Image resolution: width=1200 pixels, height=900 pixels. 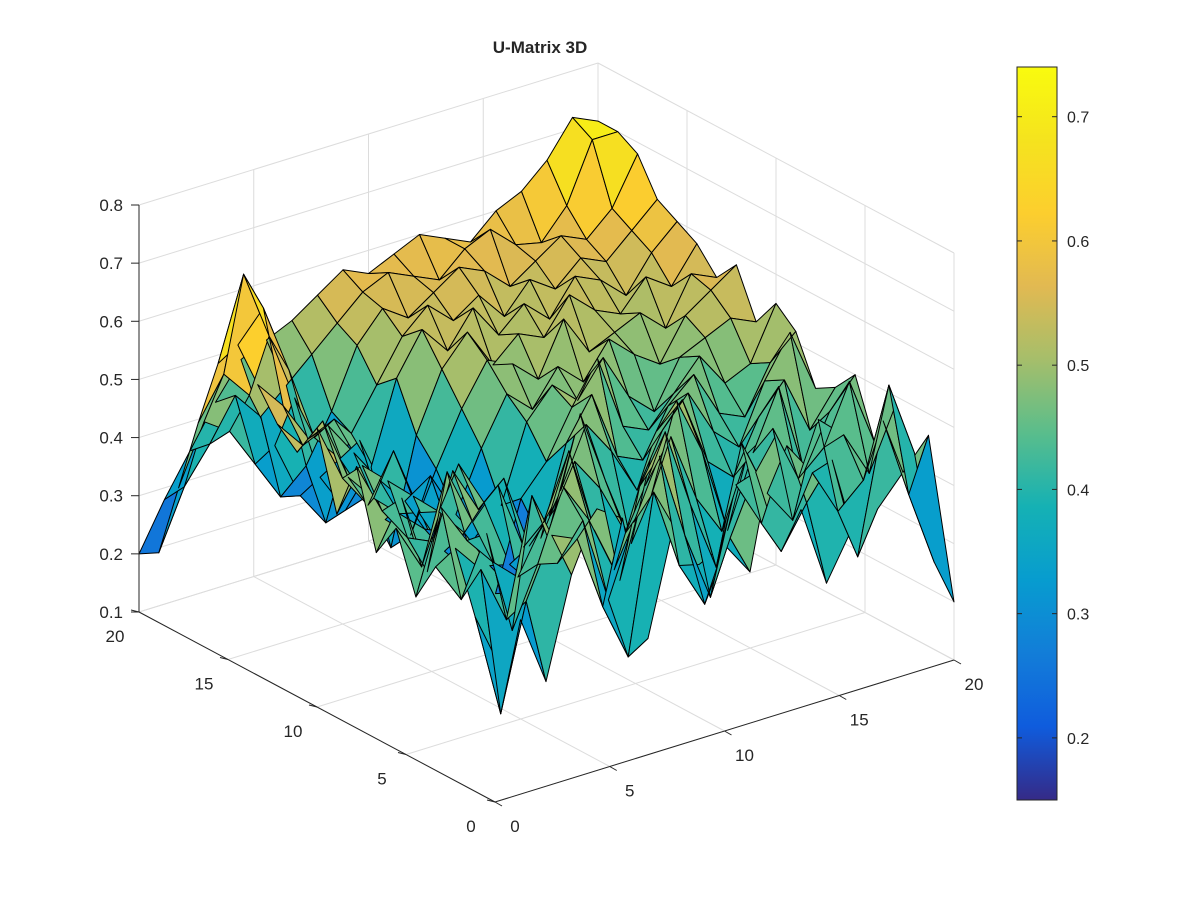 I want to click on y-tick-label: 20, so click(x=115, y=636).